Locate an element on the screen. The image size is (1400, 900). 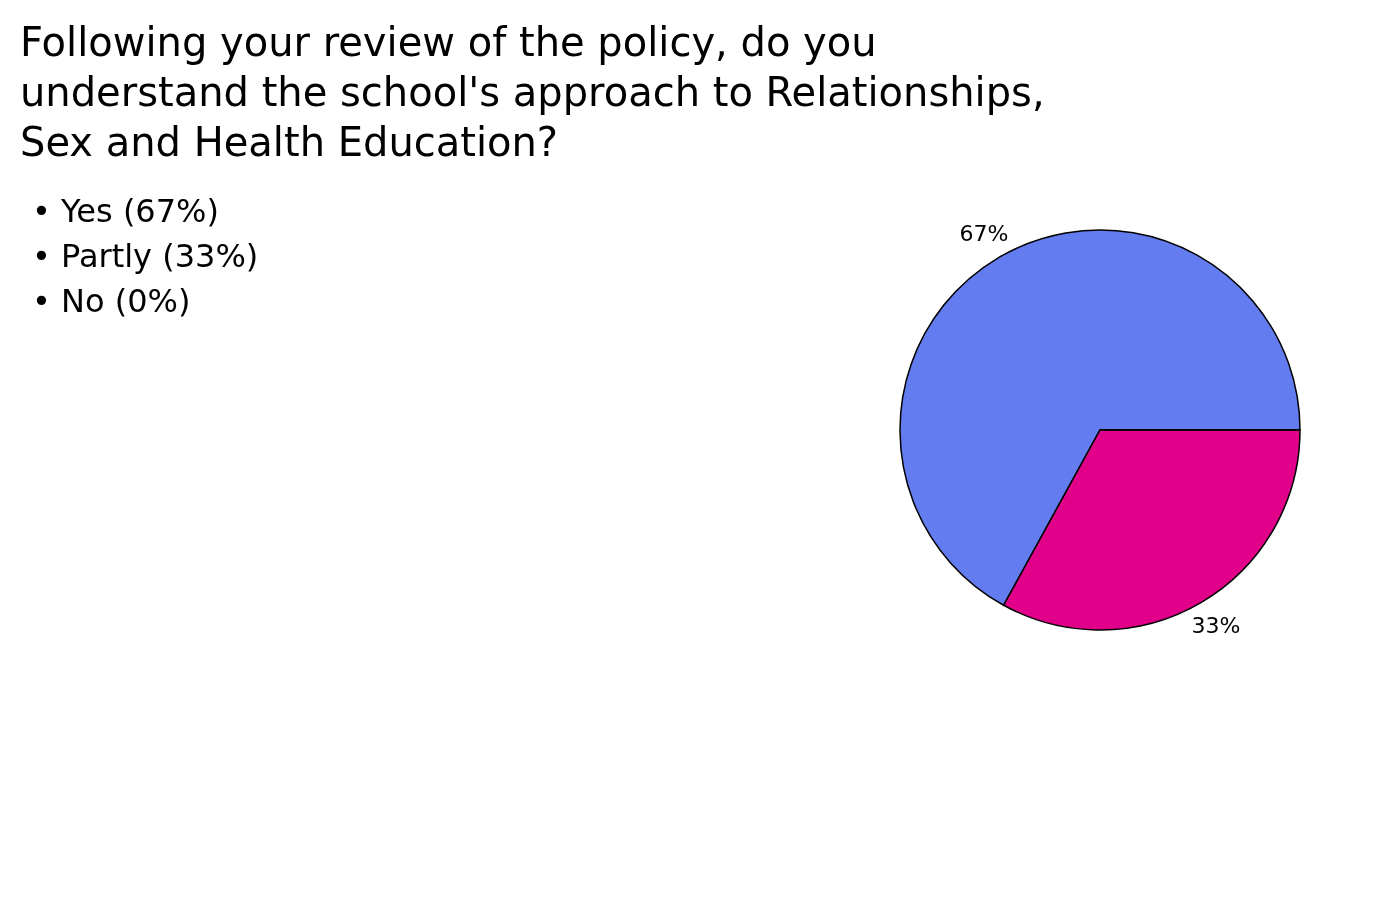
text: • No (0%) is located at coordinates (111, 301).